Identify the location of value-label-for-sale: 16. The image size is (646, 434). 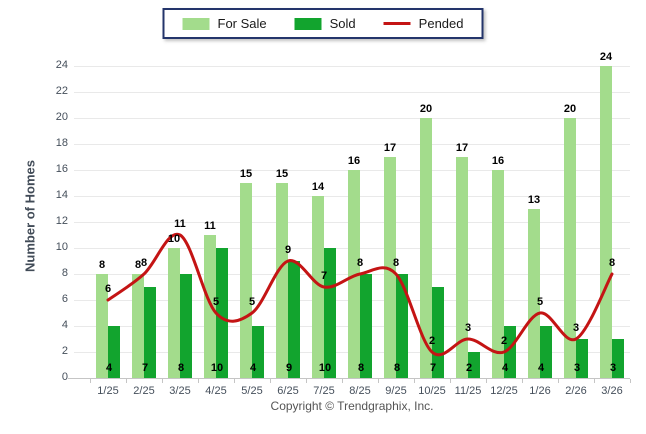
(498, 161).